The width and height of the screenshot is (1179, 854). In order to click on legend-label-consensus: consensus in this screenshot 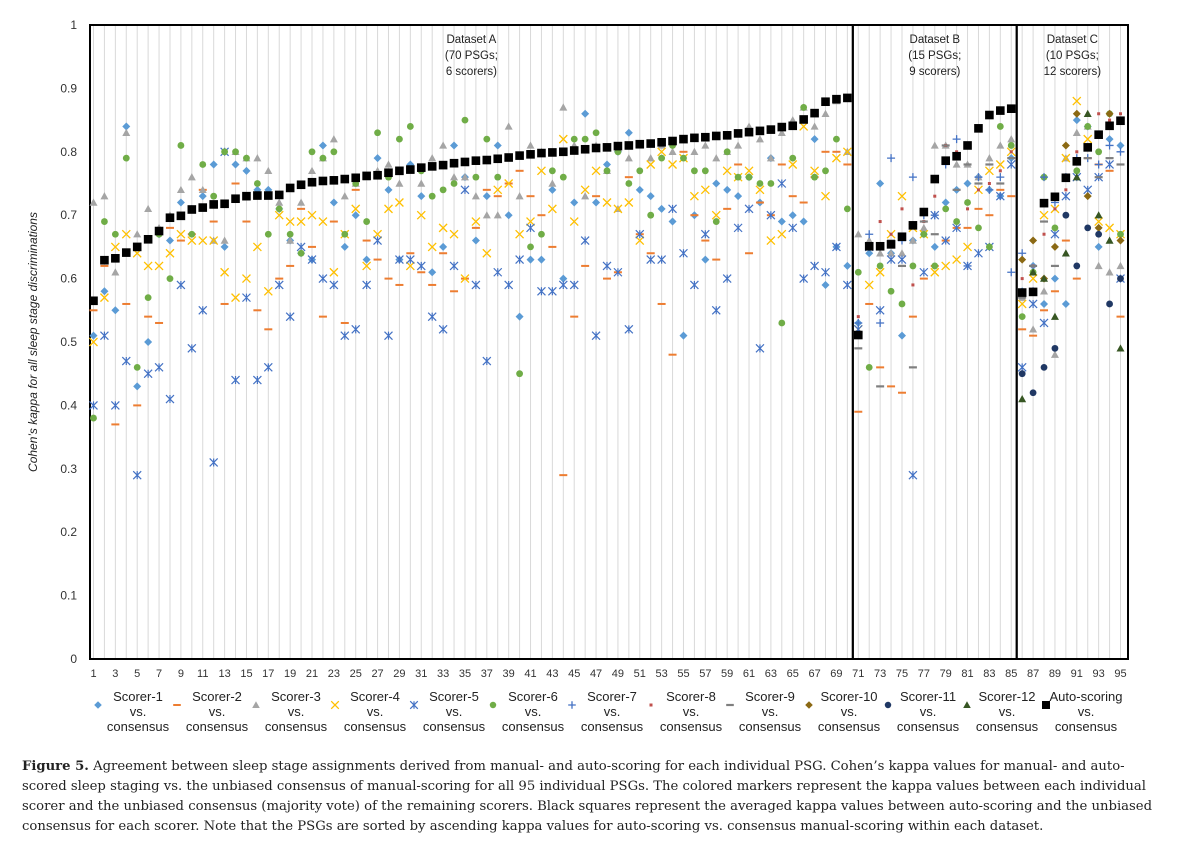, I will do `click(454, 726)`.